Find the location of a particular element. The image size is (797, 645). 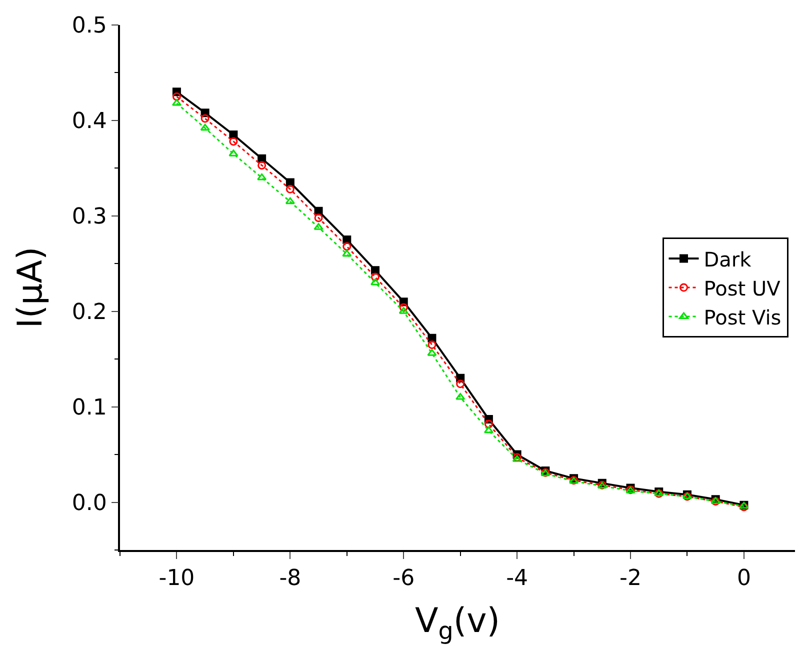

y-tick-label: 0.0 is located at coordinates (89, 503).